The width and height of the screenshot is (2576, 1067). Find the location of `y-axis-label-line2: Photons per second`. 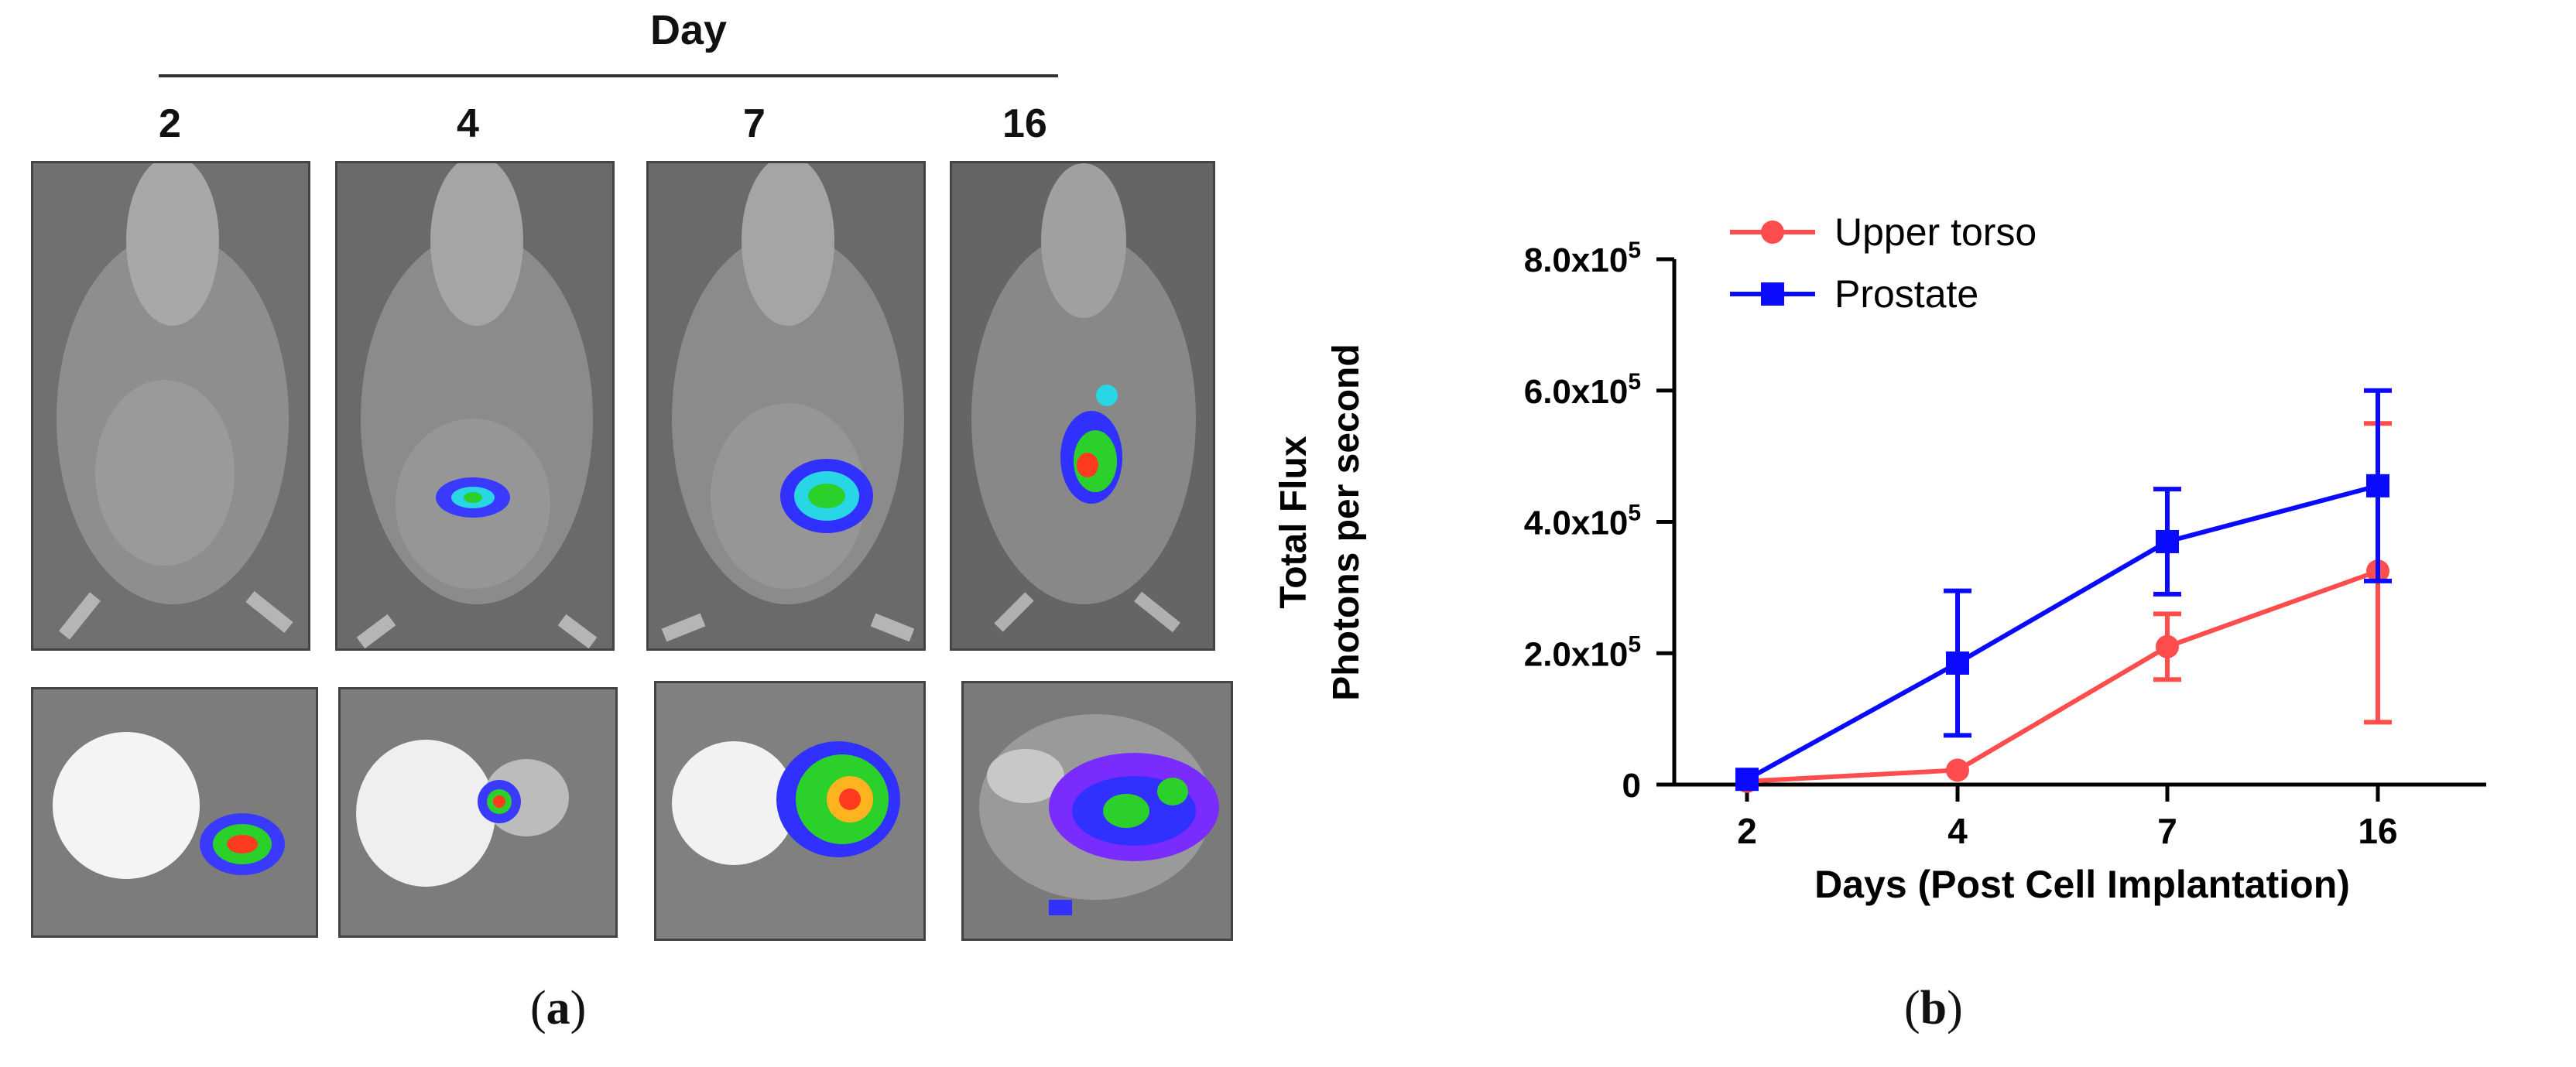

y-axis-label-line2: Photons per second is located at coordinates (1346, 522).